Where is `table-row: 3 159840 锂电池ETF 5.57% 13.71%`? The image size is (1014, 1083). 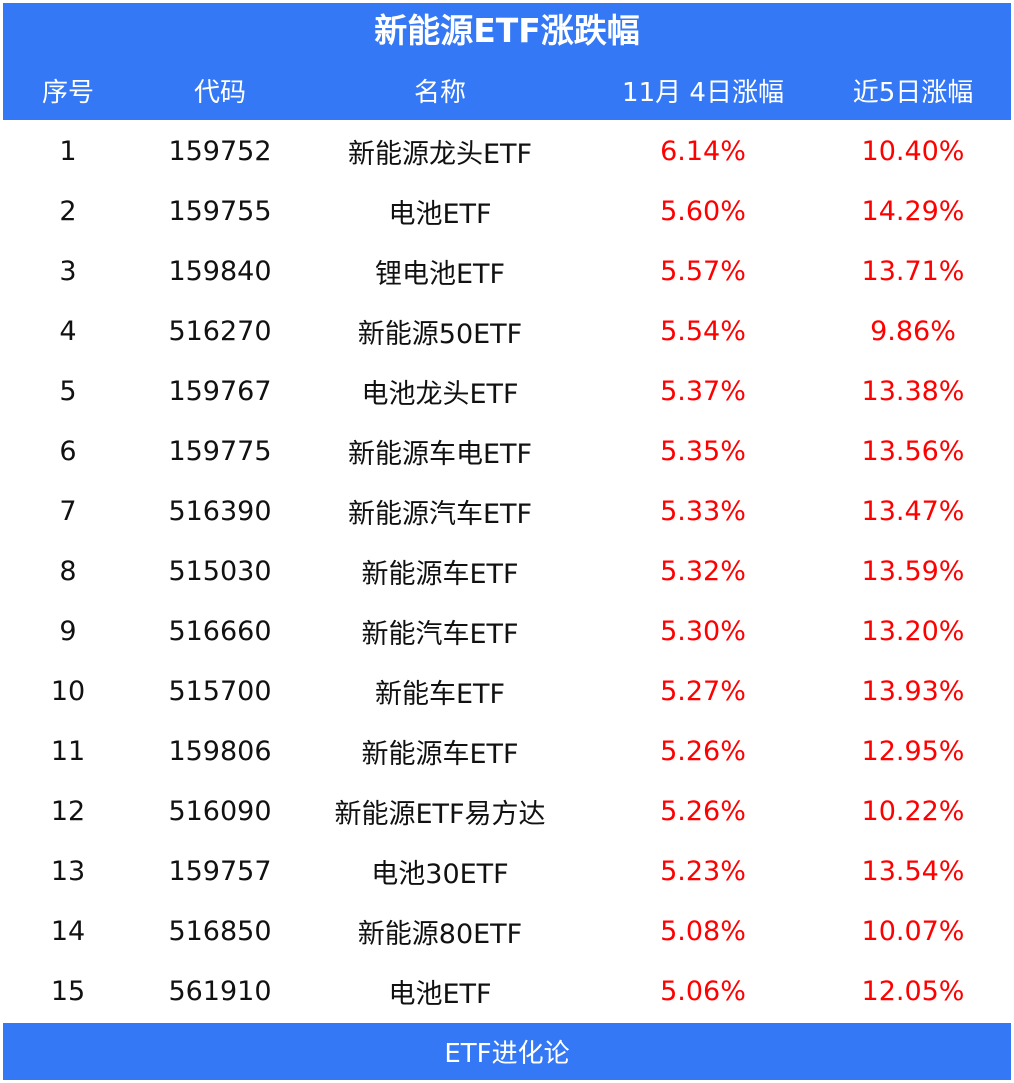
table-row: 3 159840 锂电池ETF 5.57% 13.71% is located at coordinates (507, 271).